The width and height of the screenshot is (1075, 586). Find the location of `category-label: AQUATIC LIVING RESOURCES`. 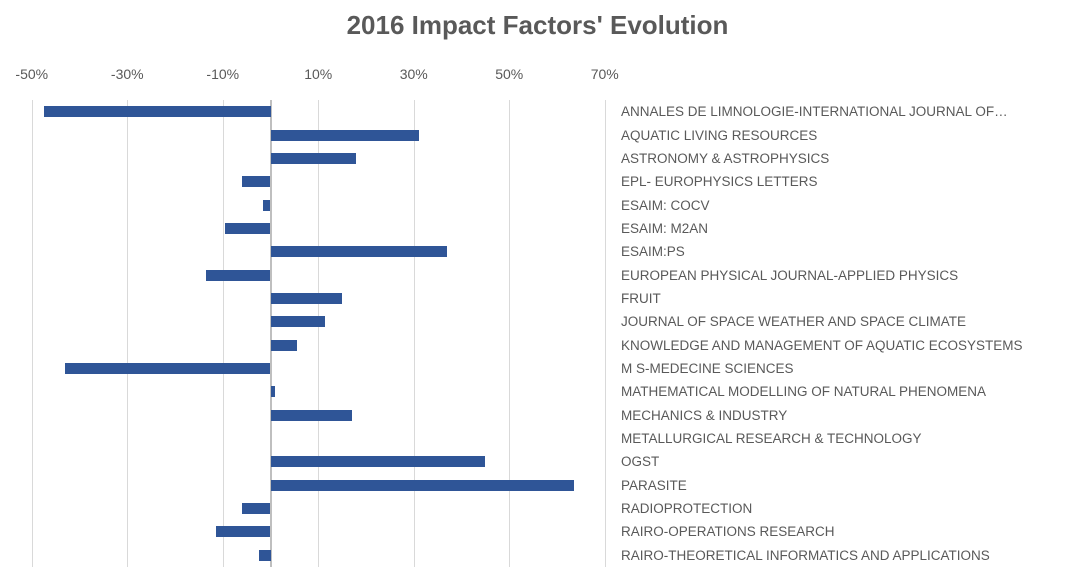

category-label: AQUATIC LIVING RESOURCES is located at coordinates (719, 135).